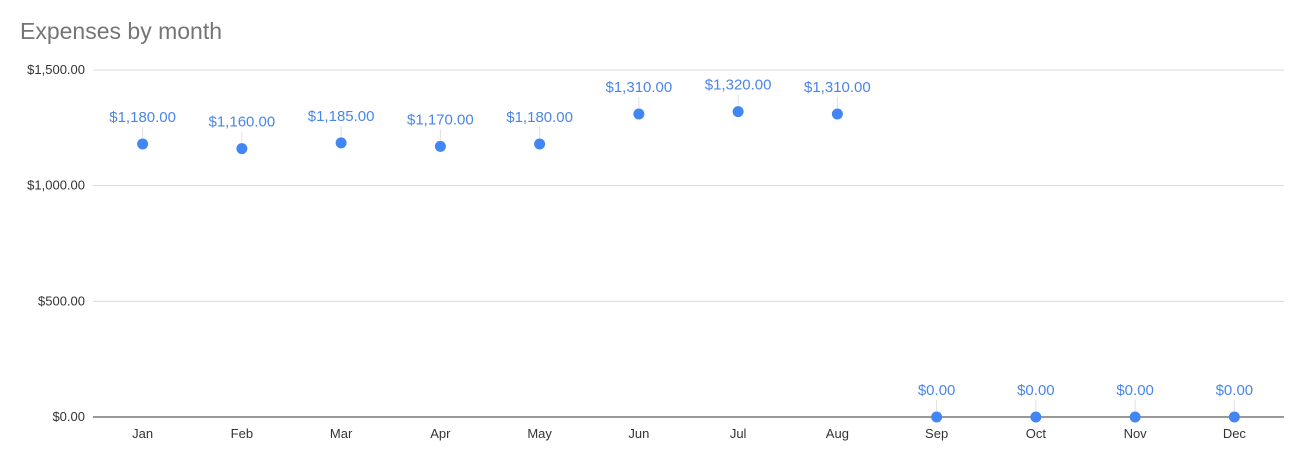 The width and height of the screenshot is (1303, 456). Describe the element at coordinates (638, 433) in the screenshot. I see `x-tick-label: Jun` at that location.